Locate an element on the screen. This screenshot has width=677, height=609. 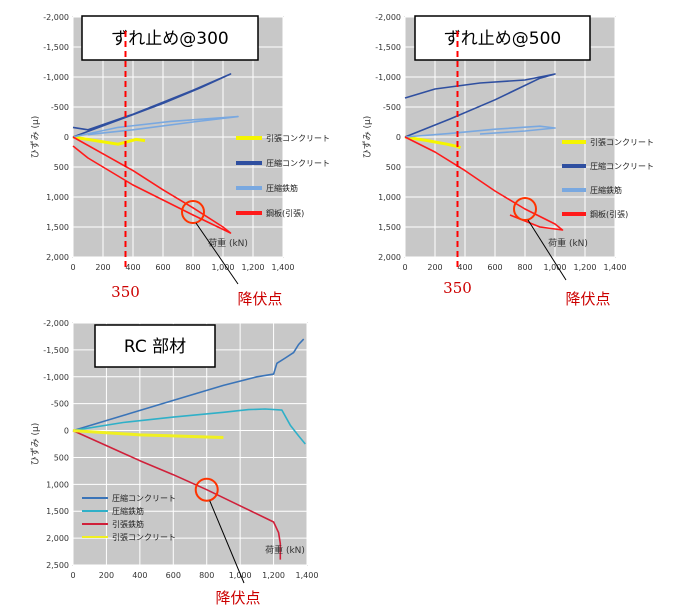
panel-label: ずれ止め@500 is located at coordinates (502, 39).